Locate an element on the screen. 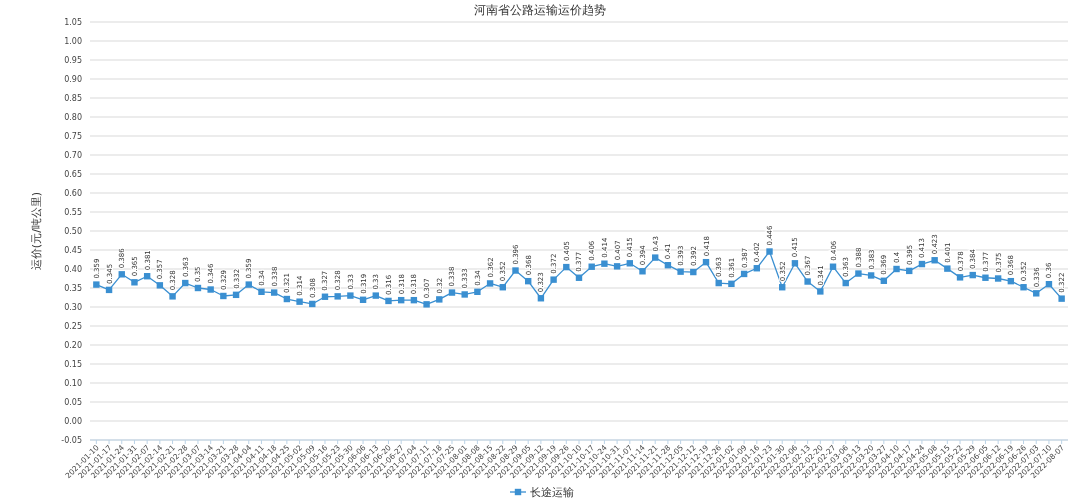 This screenshot has width=1080, height=504. y-tick-label: 0.45 is located at coordinates (73, 250).